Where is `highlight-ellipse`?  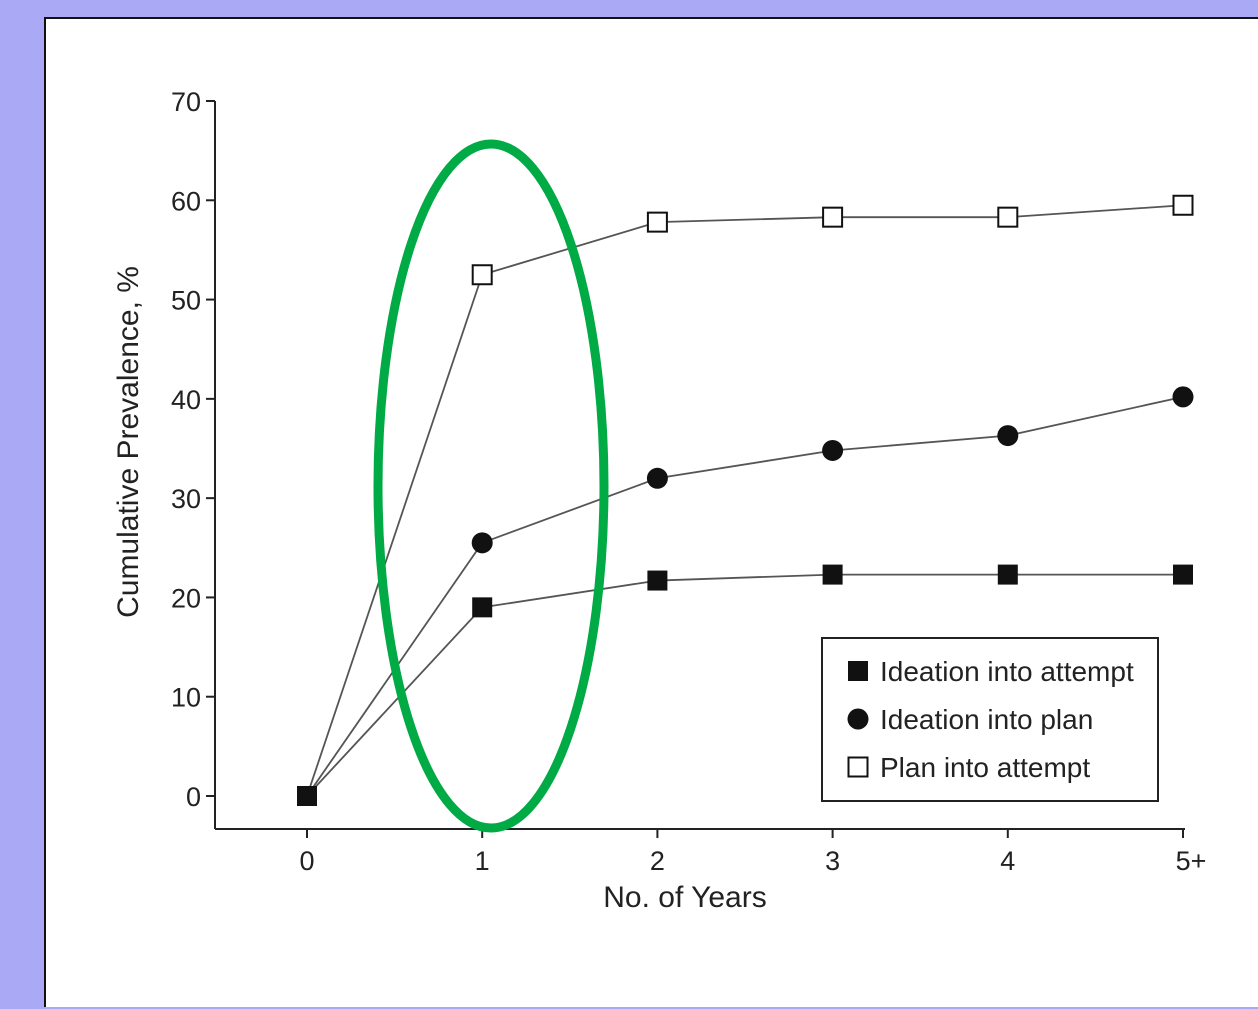
highlight-ellipse is located at coordinates (491, 486).